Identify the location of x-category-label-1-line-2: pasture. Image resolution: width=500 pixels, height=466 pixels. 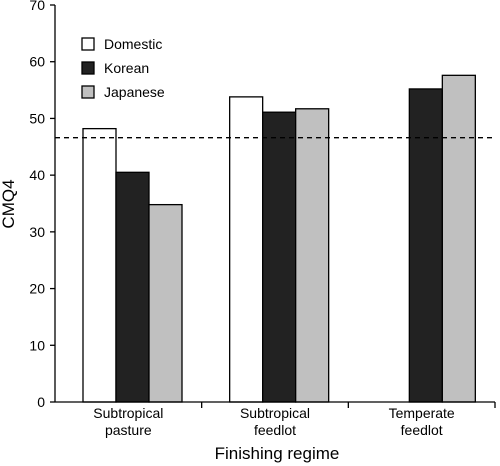
(128, 430).